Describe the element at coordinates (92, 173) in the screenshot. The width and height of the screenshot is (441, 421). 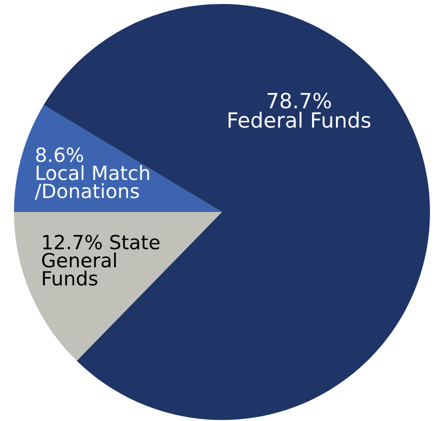
I see `data-label: 8.6% Local Match /Donations` at that location.